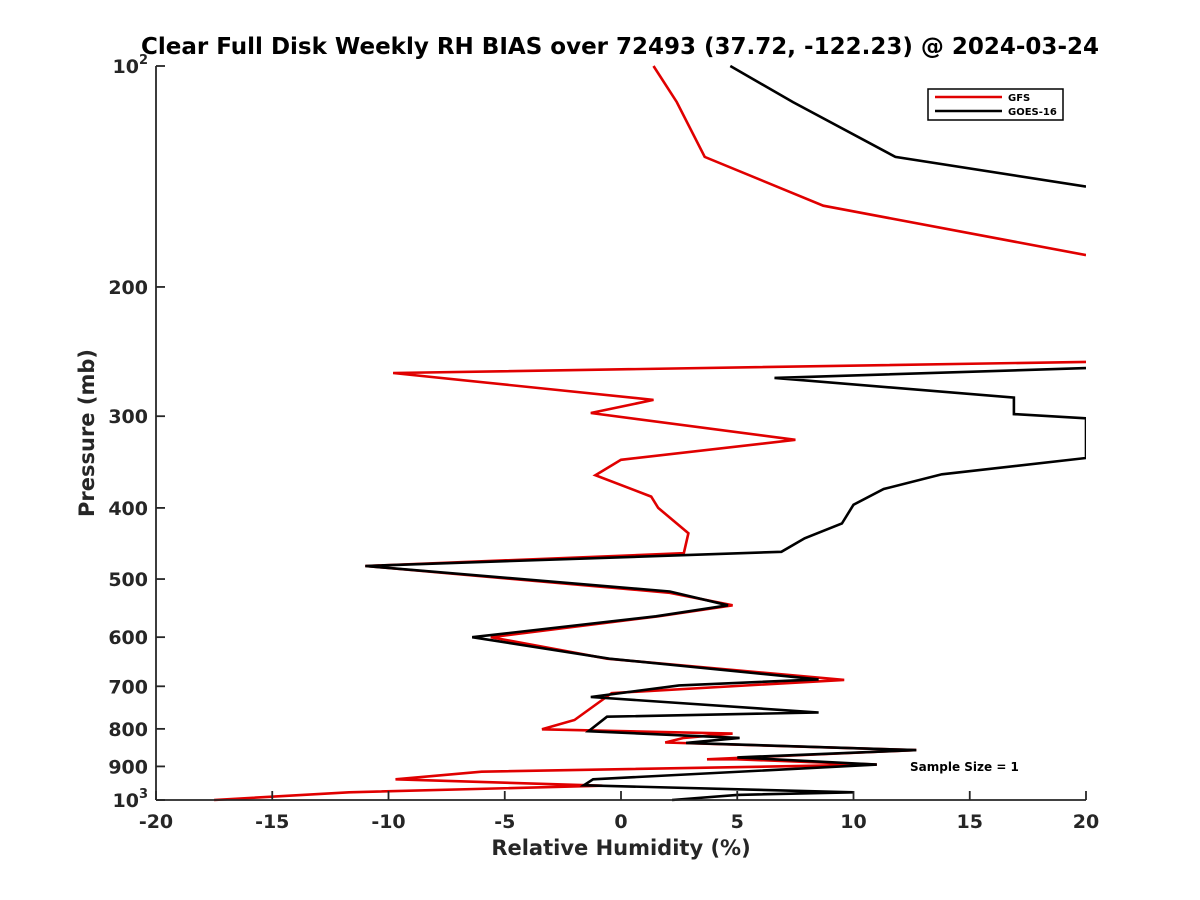  I want to click on y-tick-label: 300, so click(128, 417).